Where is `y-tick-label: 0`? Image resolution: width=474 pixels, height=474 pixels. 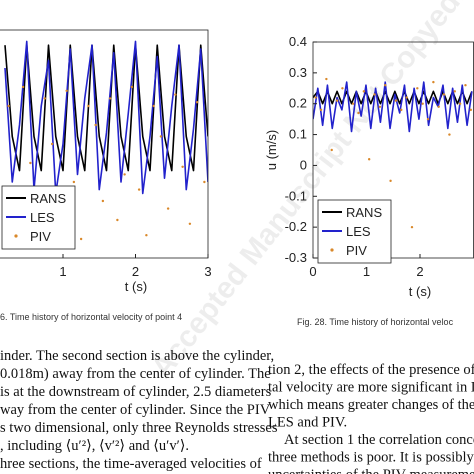 y-tick-label: 0 is located at coordinates (303, 164).